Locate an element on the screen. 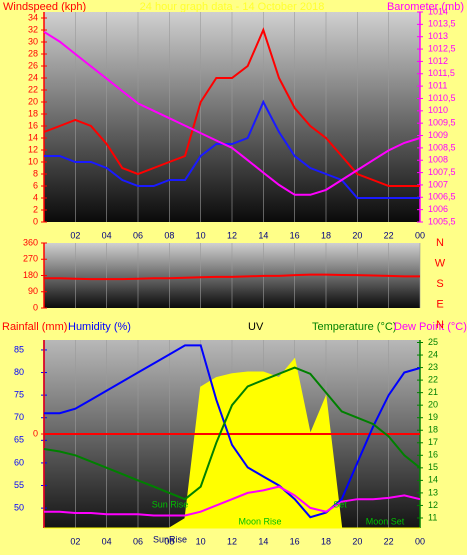 This screenshot has height=555, width=467. y-tick-label: 10 is located at coordinates (33, 161).